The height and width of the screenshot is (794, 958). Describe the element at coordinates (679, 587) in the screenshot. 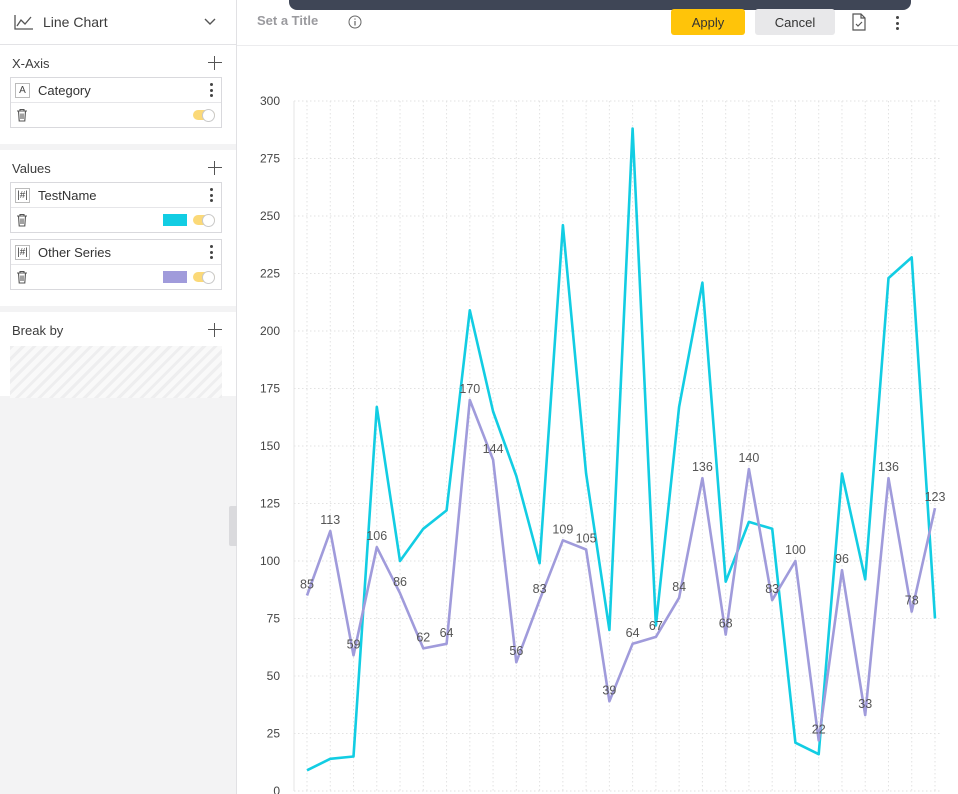

I see `data-label: 84` at that location.